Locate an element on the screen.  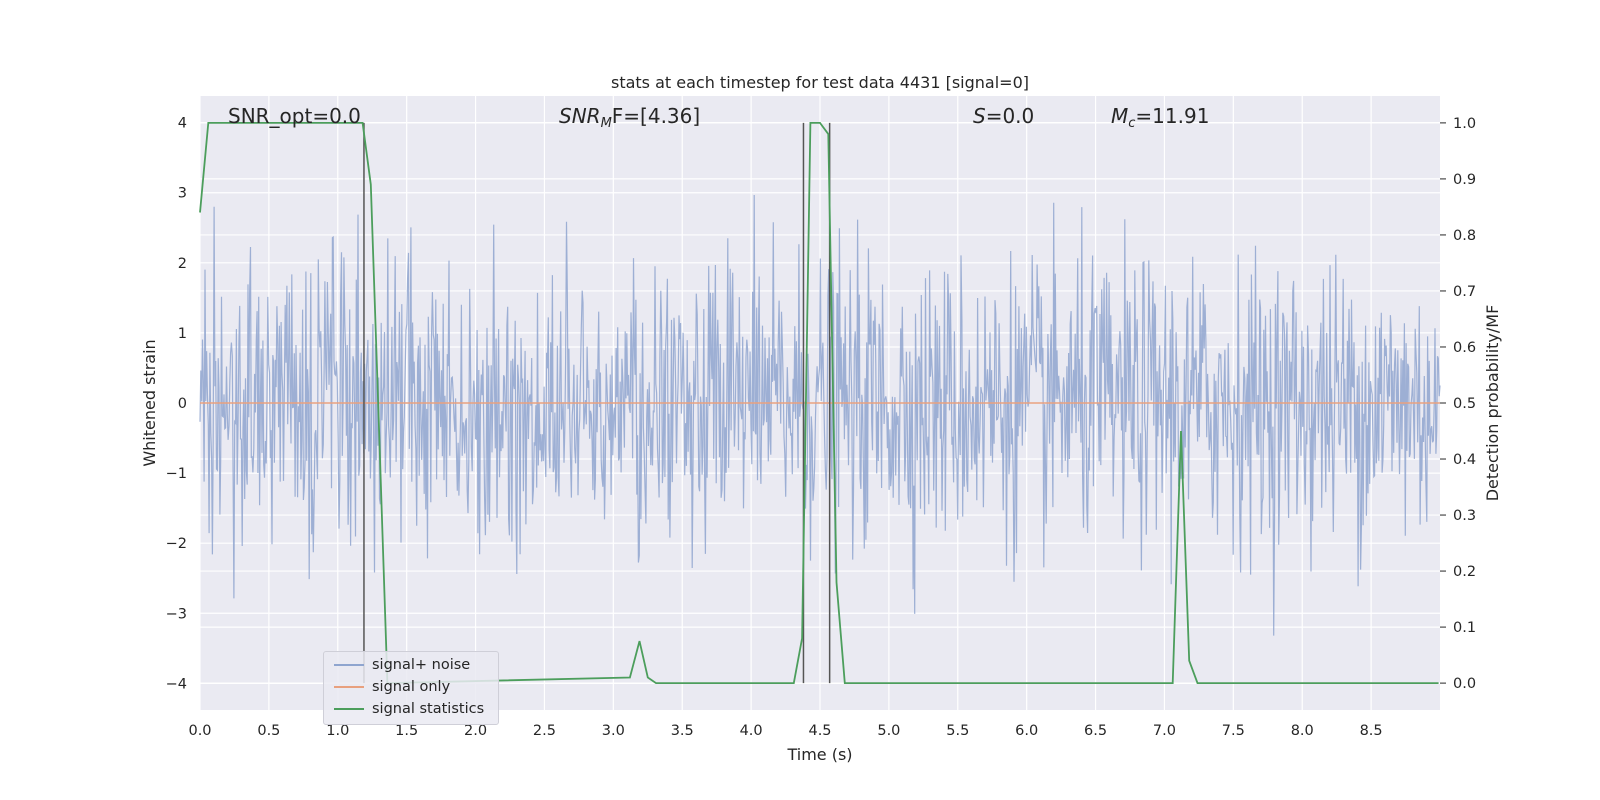
x-tick-label: 7.0 is located at coordinates (1164, 731).